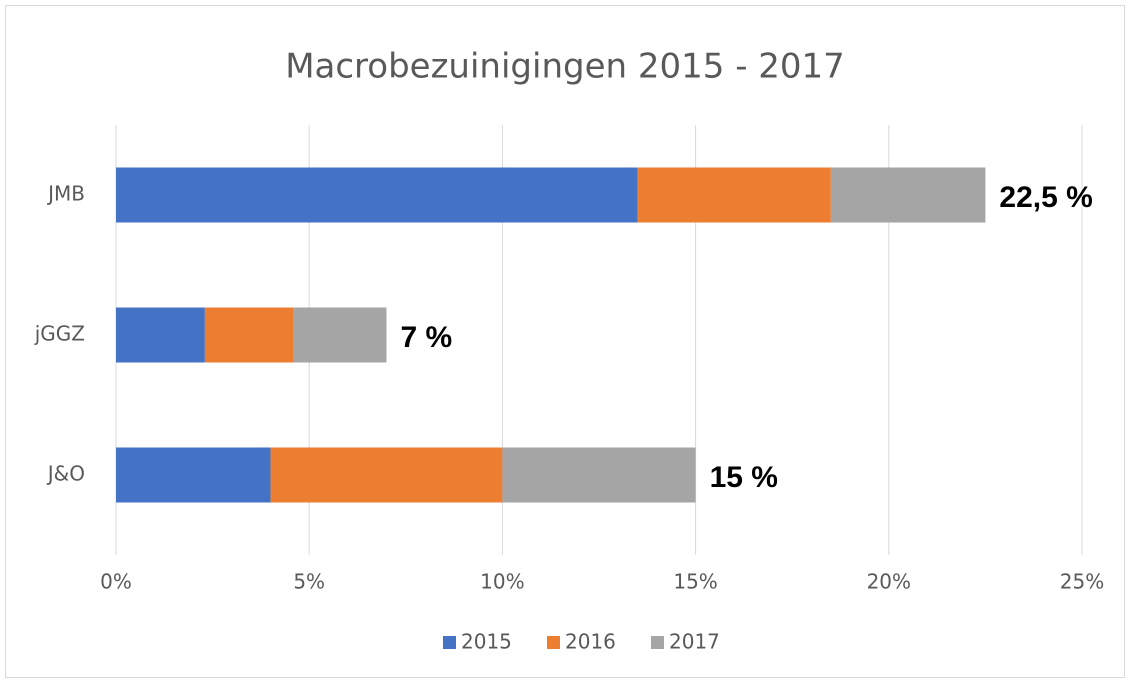  Describe the element at coordinates (309, 582) in the screenshot. I see `x-tick-label: 5%` at that location.